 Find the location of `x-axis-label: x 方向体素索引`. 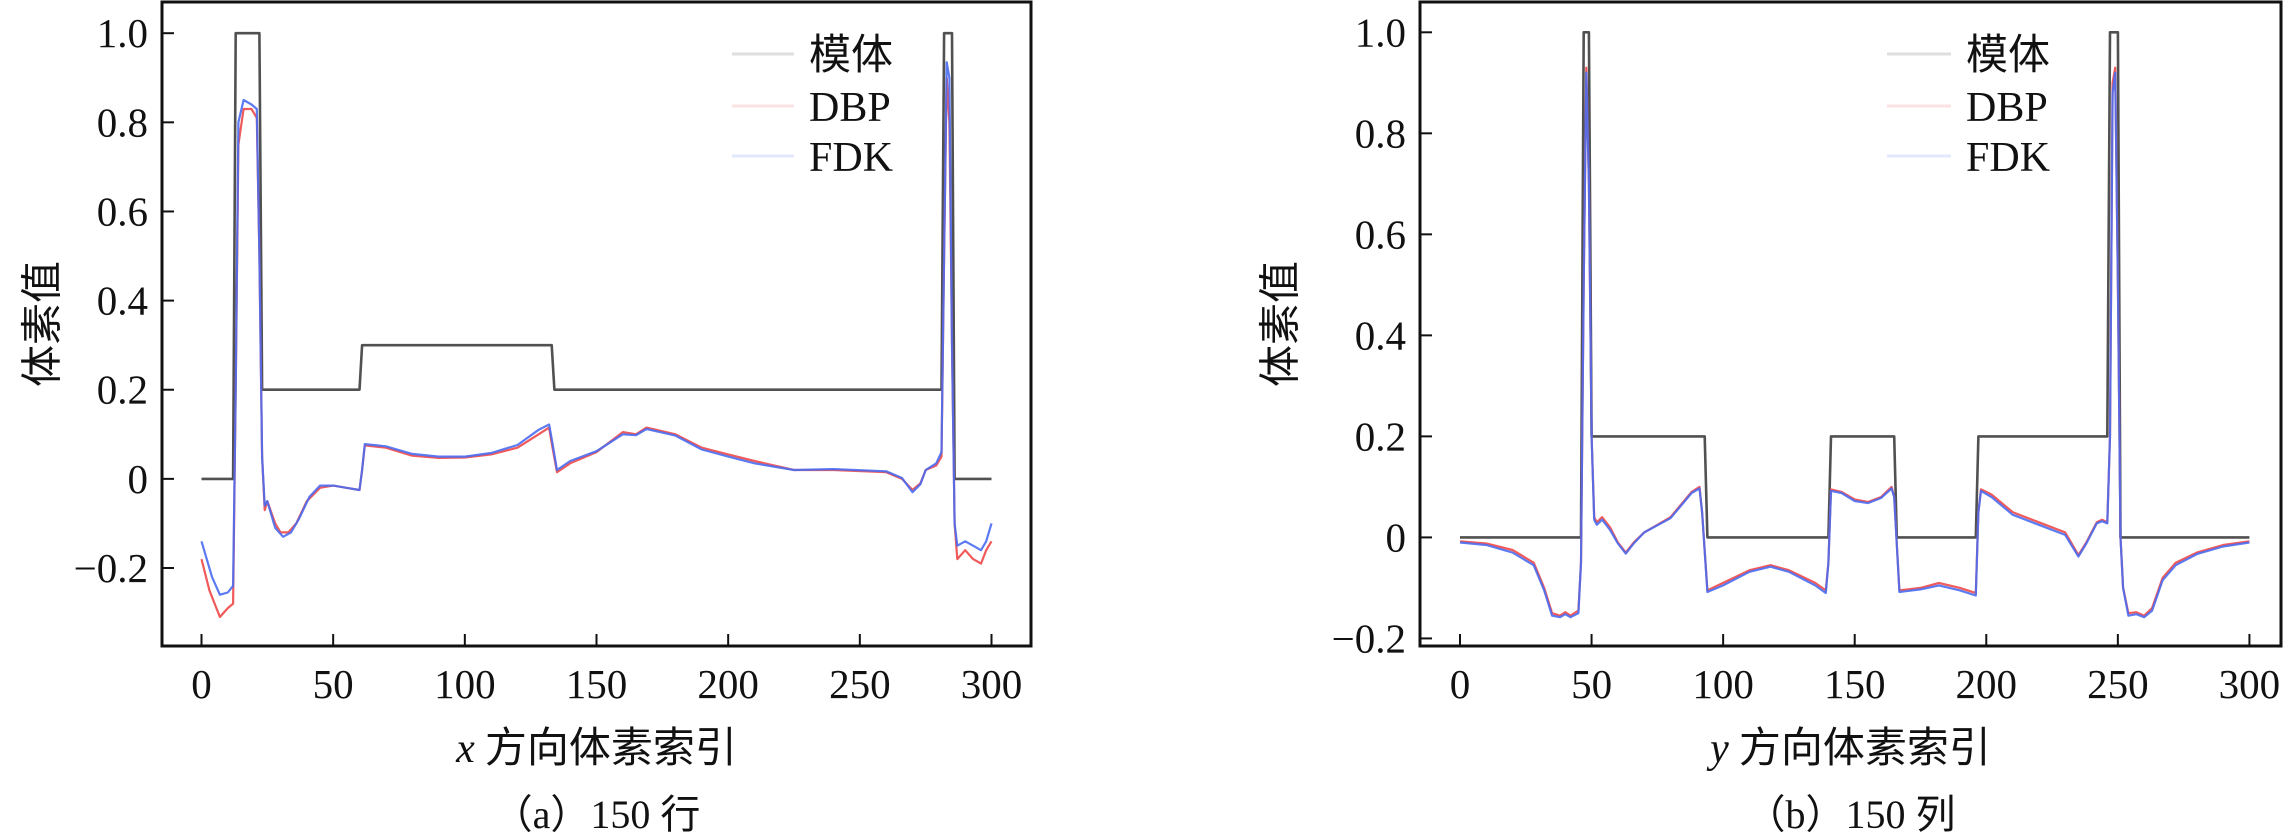

x-axis-label: x 方向体素索引 is located at coordinates (596, 749).